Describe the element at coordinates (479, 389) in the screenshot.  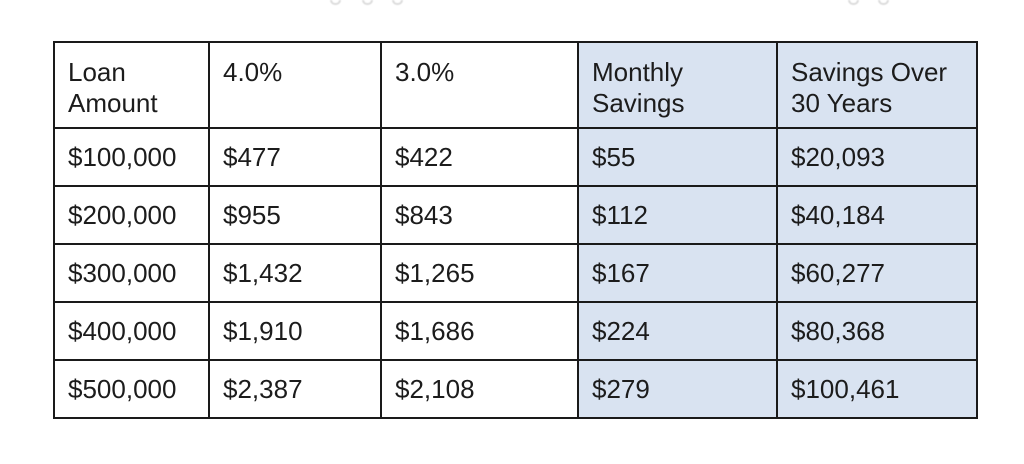
I see `cell-payment-3-0: $2,108` at that location.